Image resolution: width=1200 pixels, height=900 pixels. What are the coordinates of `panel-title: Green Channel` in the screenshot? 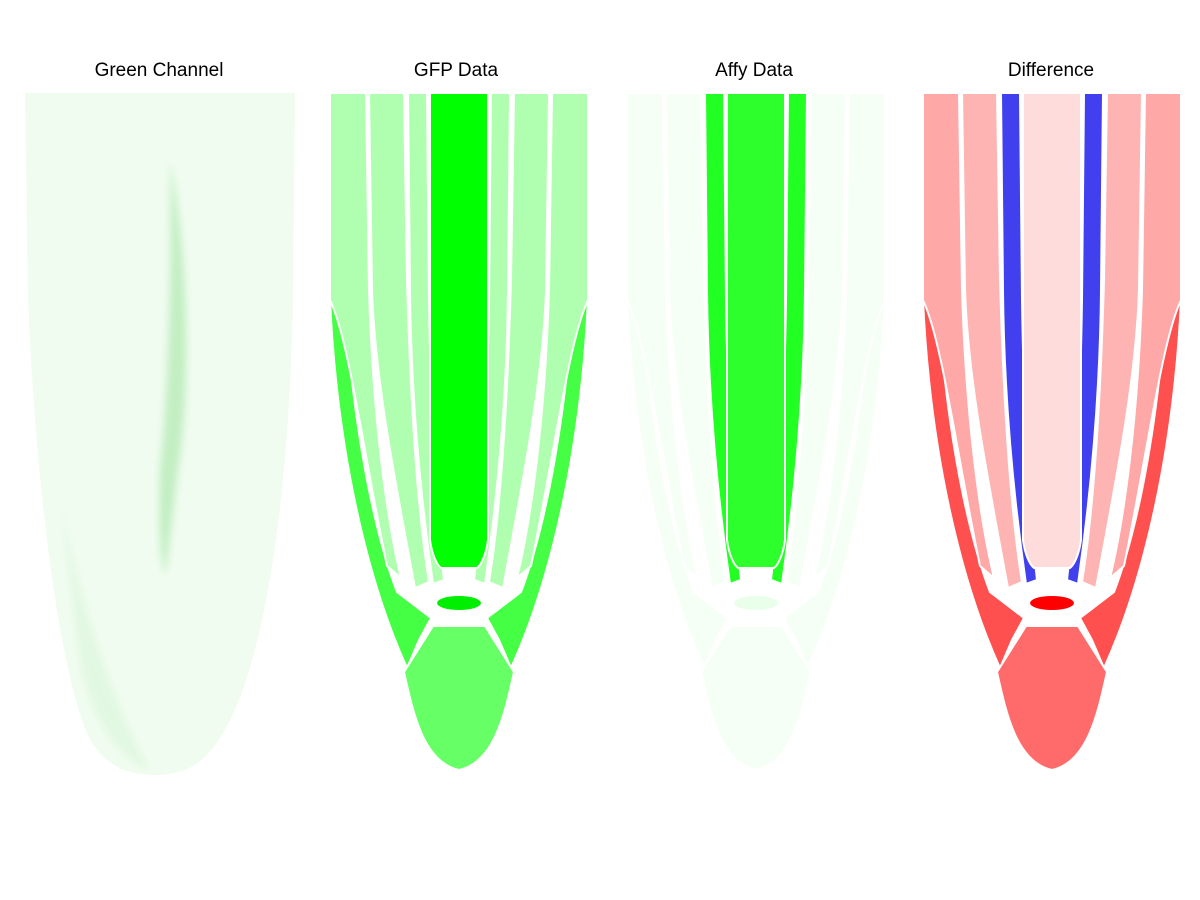 It's located at (159, 70).